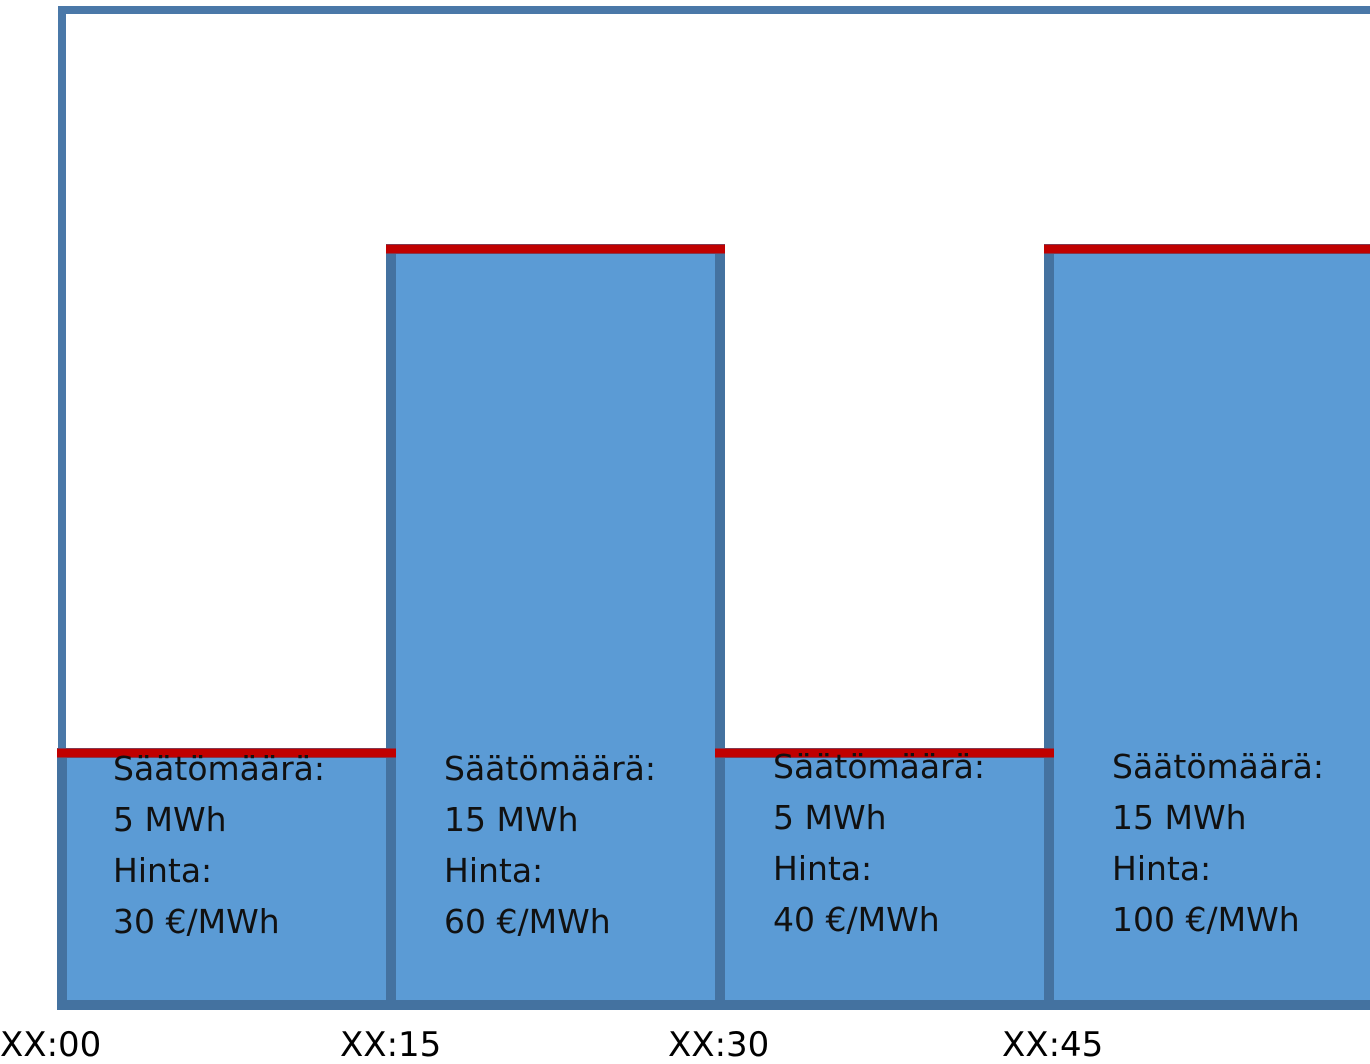 The image size is (1370, 1064). What do you see at coordinates (527, 921) in the screenshot?
I see `bar-2-price-value: 60 €/MWh` at bounding box center [527, 921].